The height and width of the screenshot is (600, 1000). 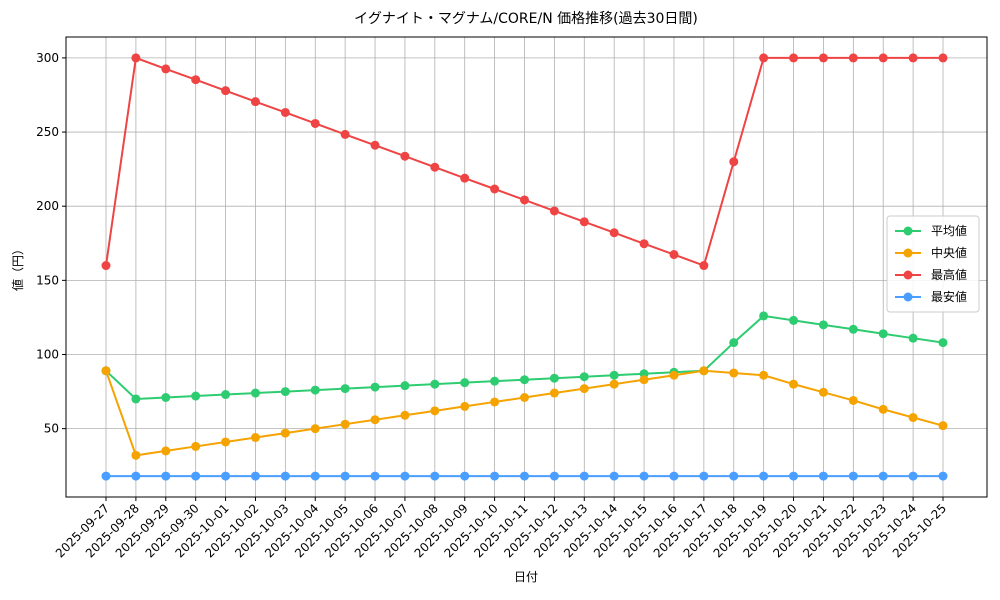 What do you see at coordinates (949, 296) in the screenshot?
I see `legend-label: 最安値` at bounding box center [949, 296].